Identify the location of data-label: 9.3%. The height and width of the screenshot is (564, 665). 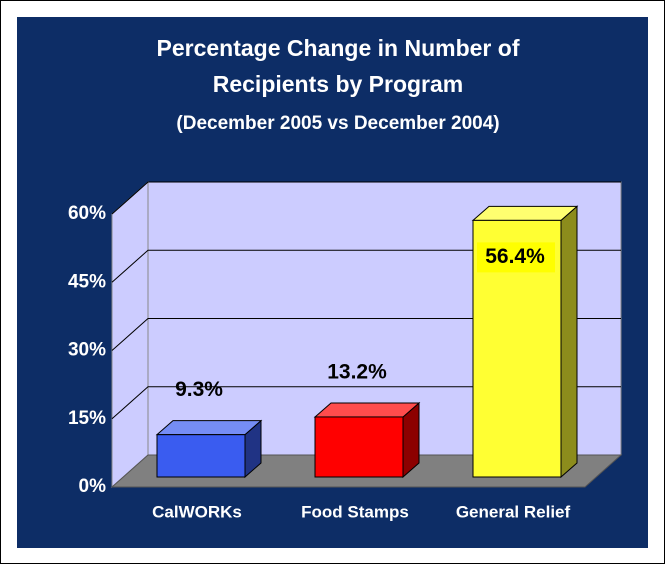
(199, 389).